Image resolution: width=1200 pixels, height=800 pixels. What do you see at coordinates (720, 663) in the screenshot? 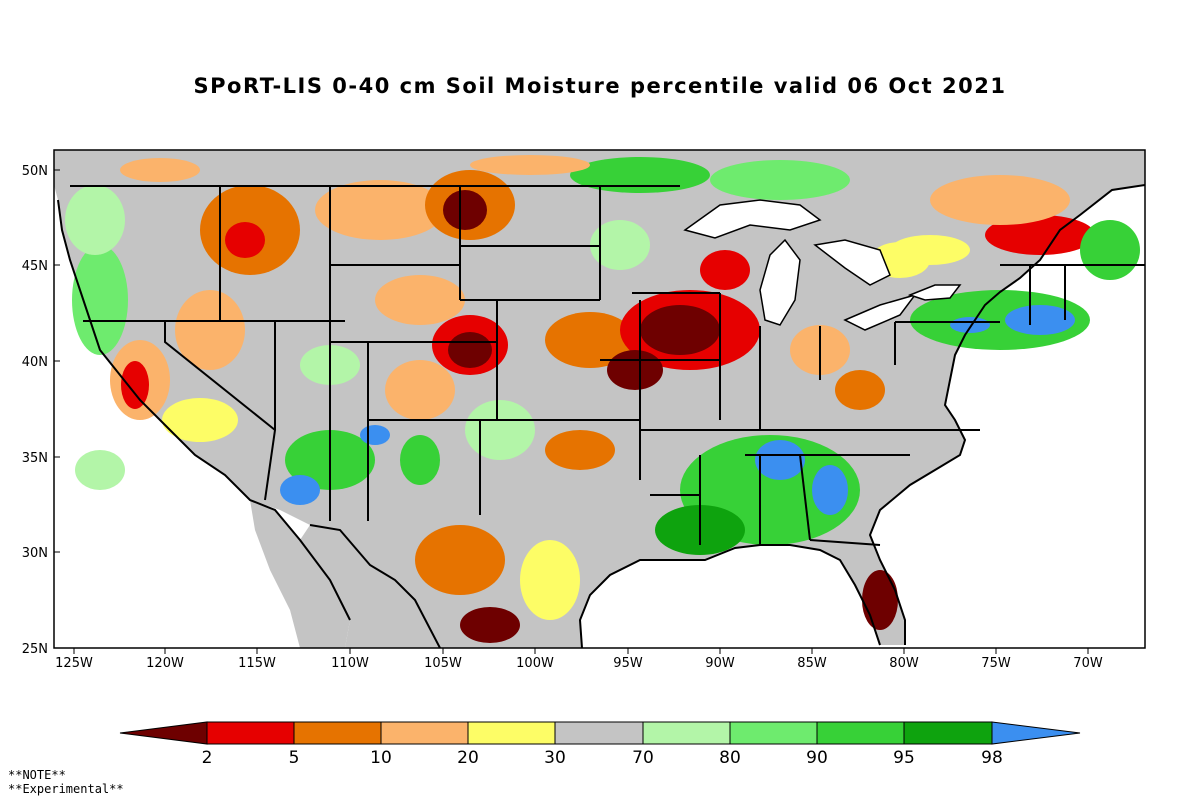
I see `lon-label: 90W` at bounding box center [720, 663].